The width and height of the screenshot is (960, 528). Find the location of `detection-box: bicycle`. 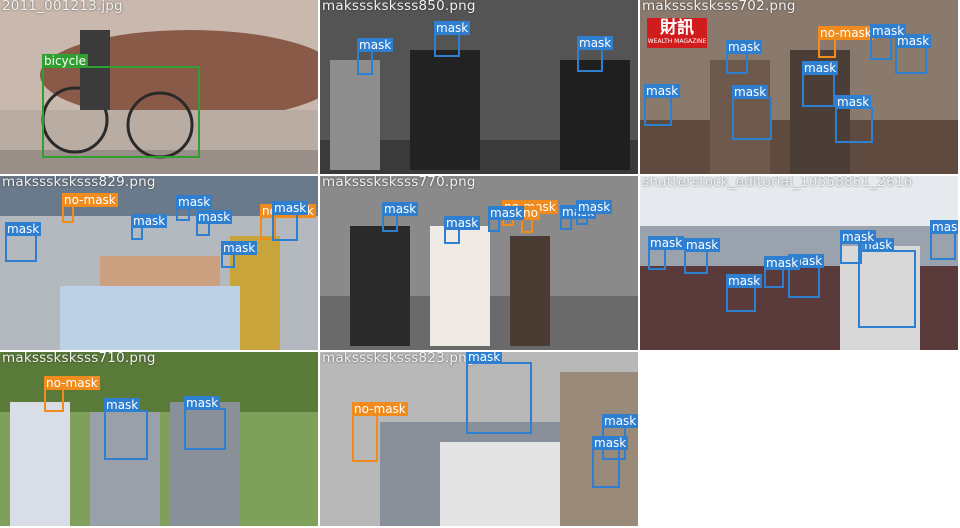

detection-box: bicycle is located at coordinates (121, 106).